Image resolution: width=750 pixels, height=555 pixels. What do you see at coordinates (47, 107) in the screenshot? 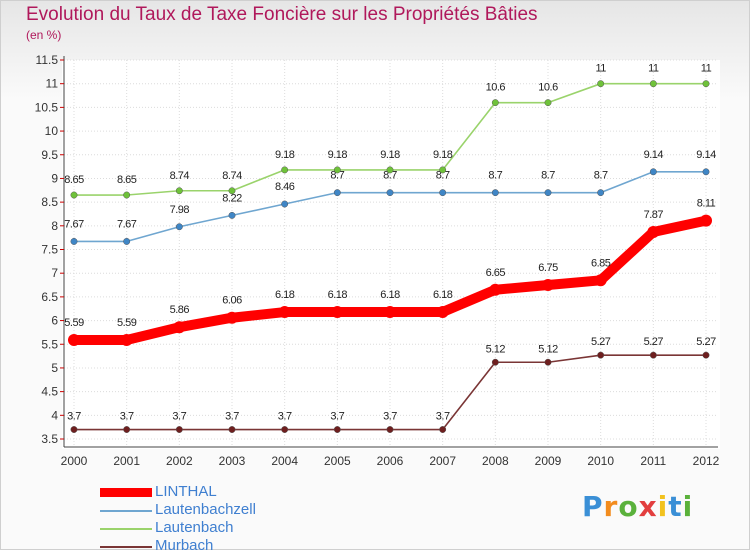
I see `y-tick-label: 10.5` at bounding box center [47, 107].